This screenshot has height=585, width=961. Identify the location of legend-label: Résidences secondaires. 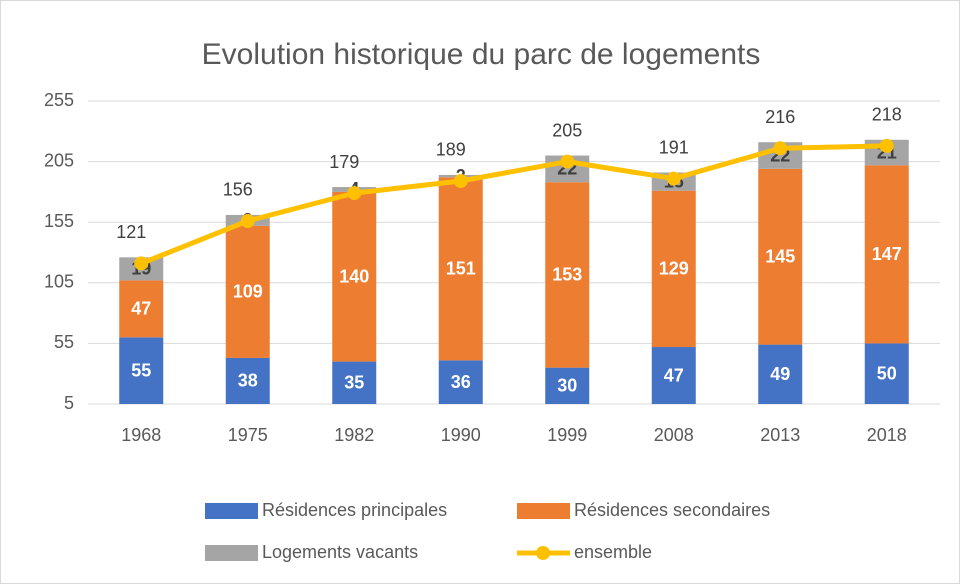
(672, 510).